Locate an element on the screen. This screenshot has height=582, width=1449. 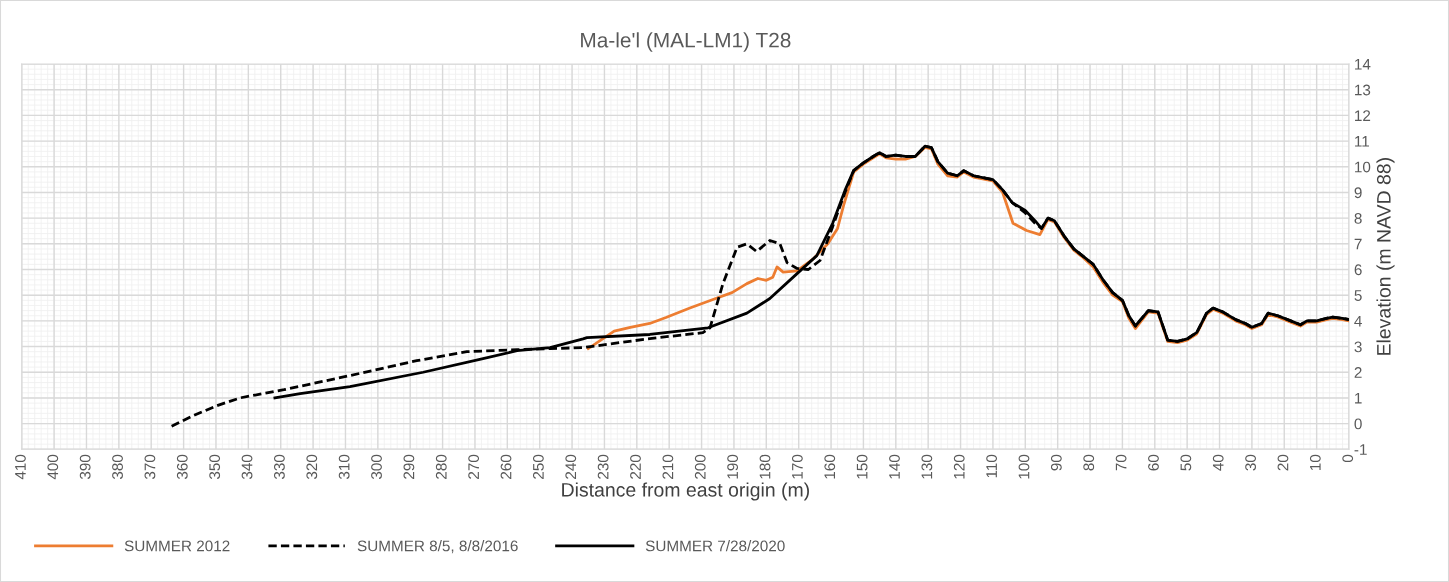
y-tick-label: 1 is located at coordinates (1358, 398).